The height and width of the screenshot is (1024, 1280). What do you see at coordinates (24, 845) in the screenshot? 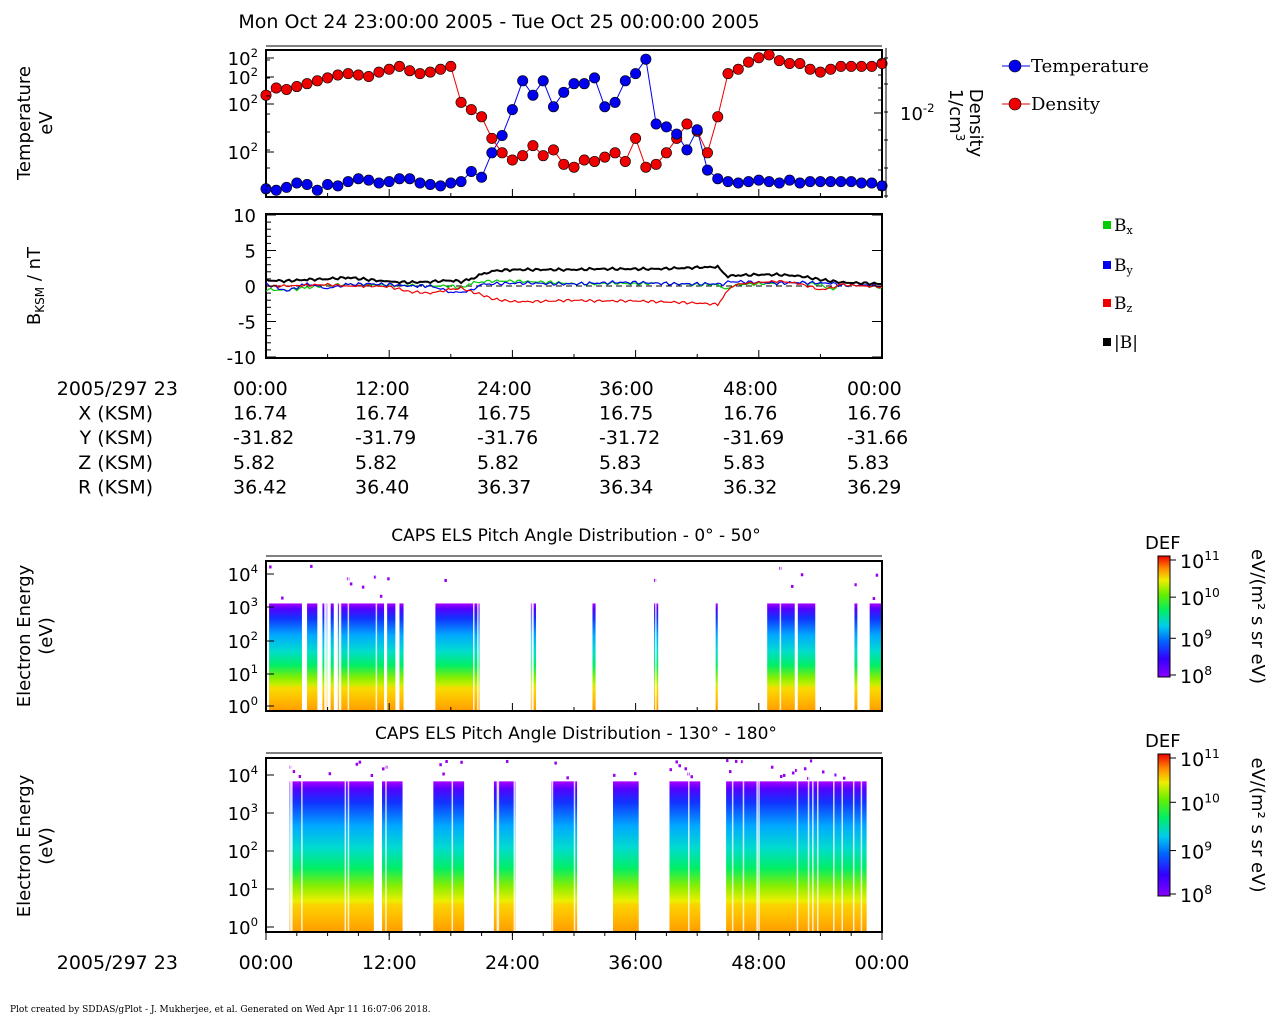
I see `pad2-ylabel-1: Electron Energy` at bounding box center [24, 845].